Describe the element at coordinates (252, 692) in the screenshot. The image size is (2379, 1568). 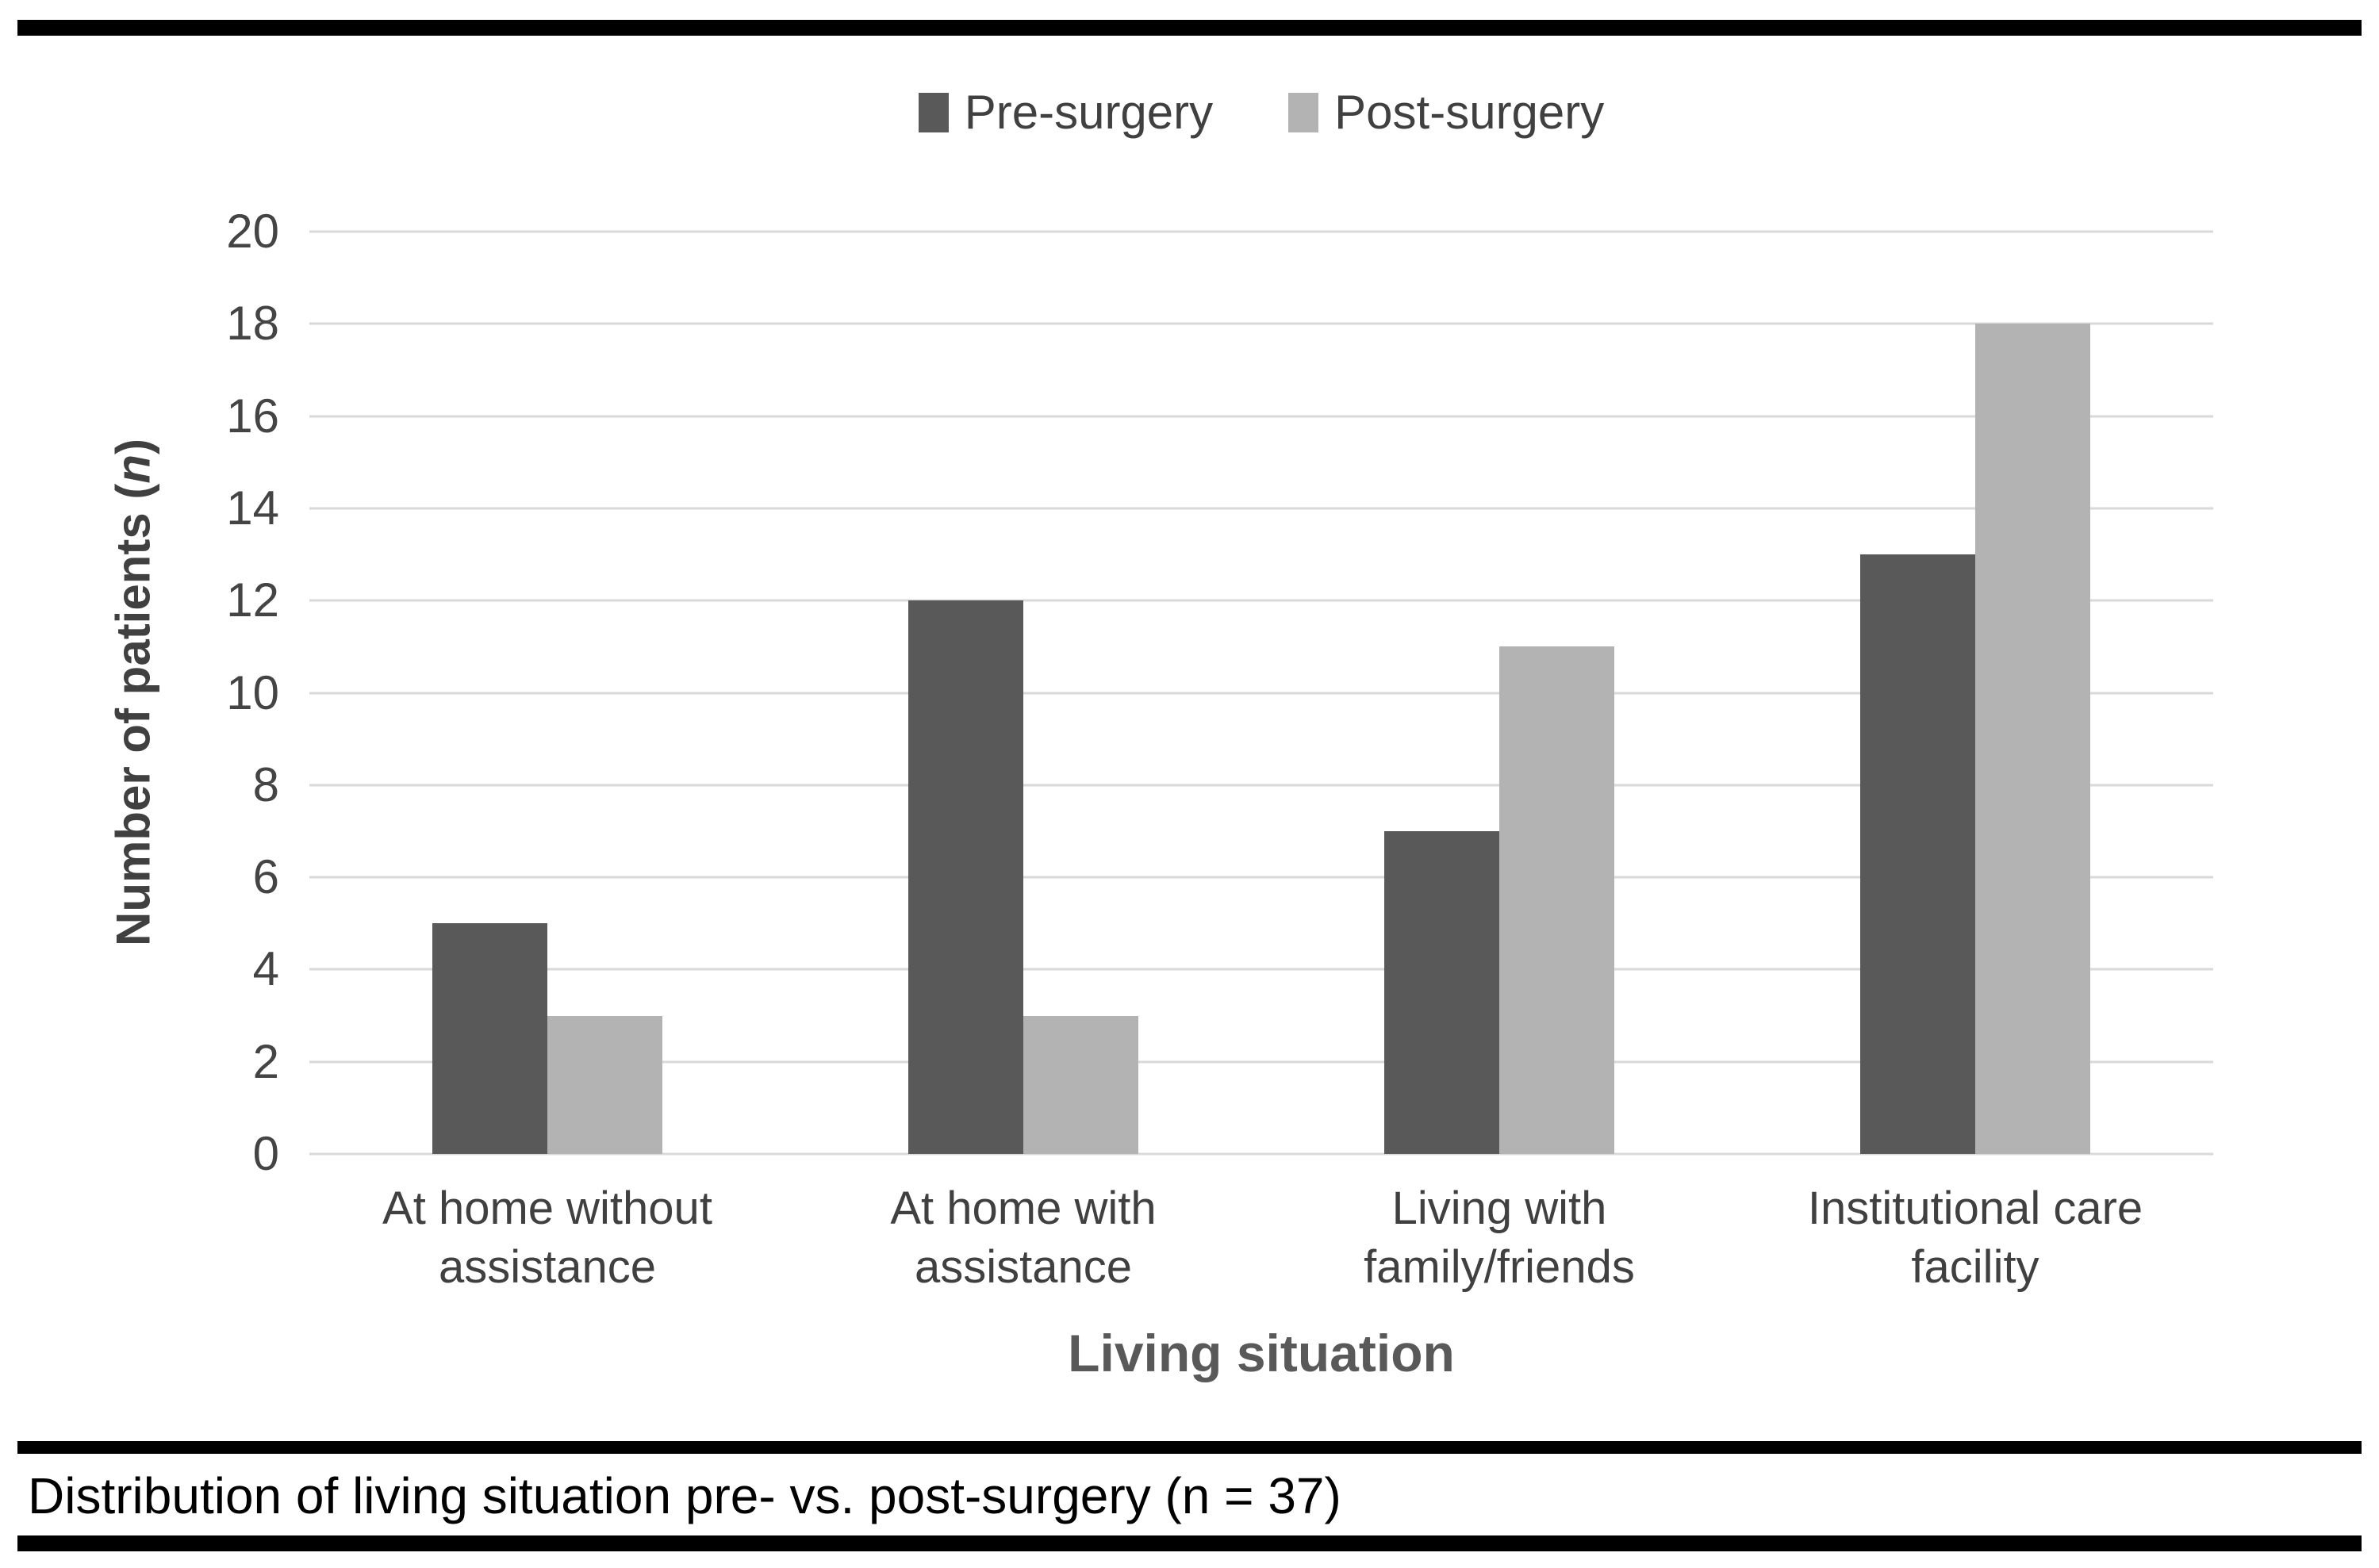
I see `y-tick-label-10: 10` at that location.